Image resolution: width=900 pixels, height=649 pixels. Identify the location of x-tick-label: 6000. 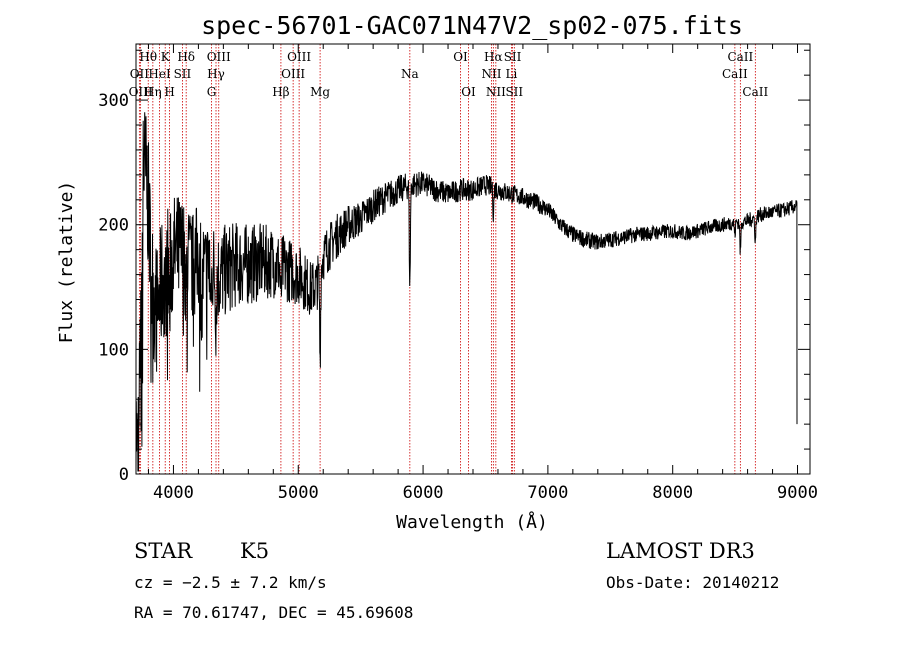
(423, 493).